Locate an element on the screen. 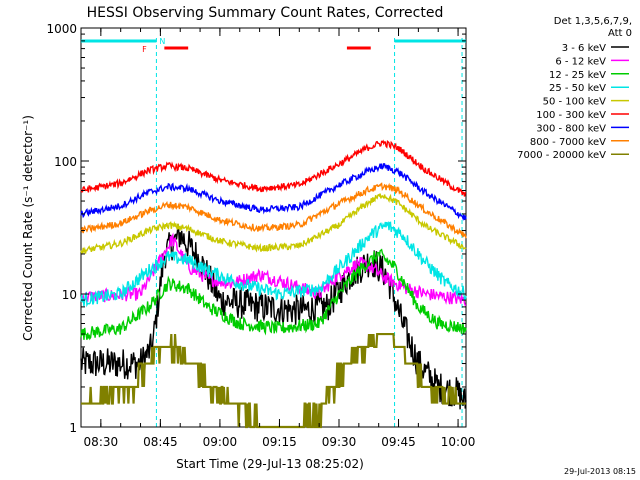 The height and width of the screenshot is (480, 640). x-axis-label: Start Time (29-Jul-13 08:25:02) is located at coordinates (270, 464).